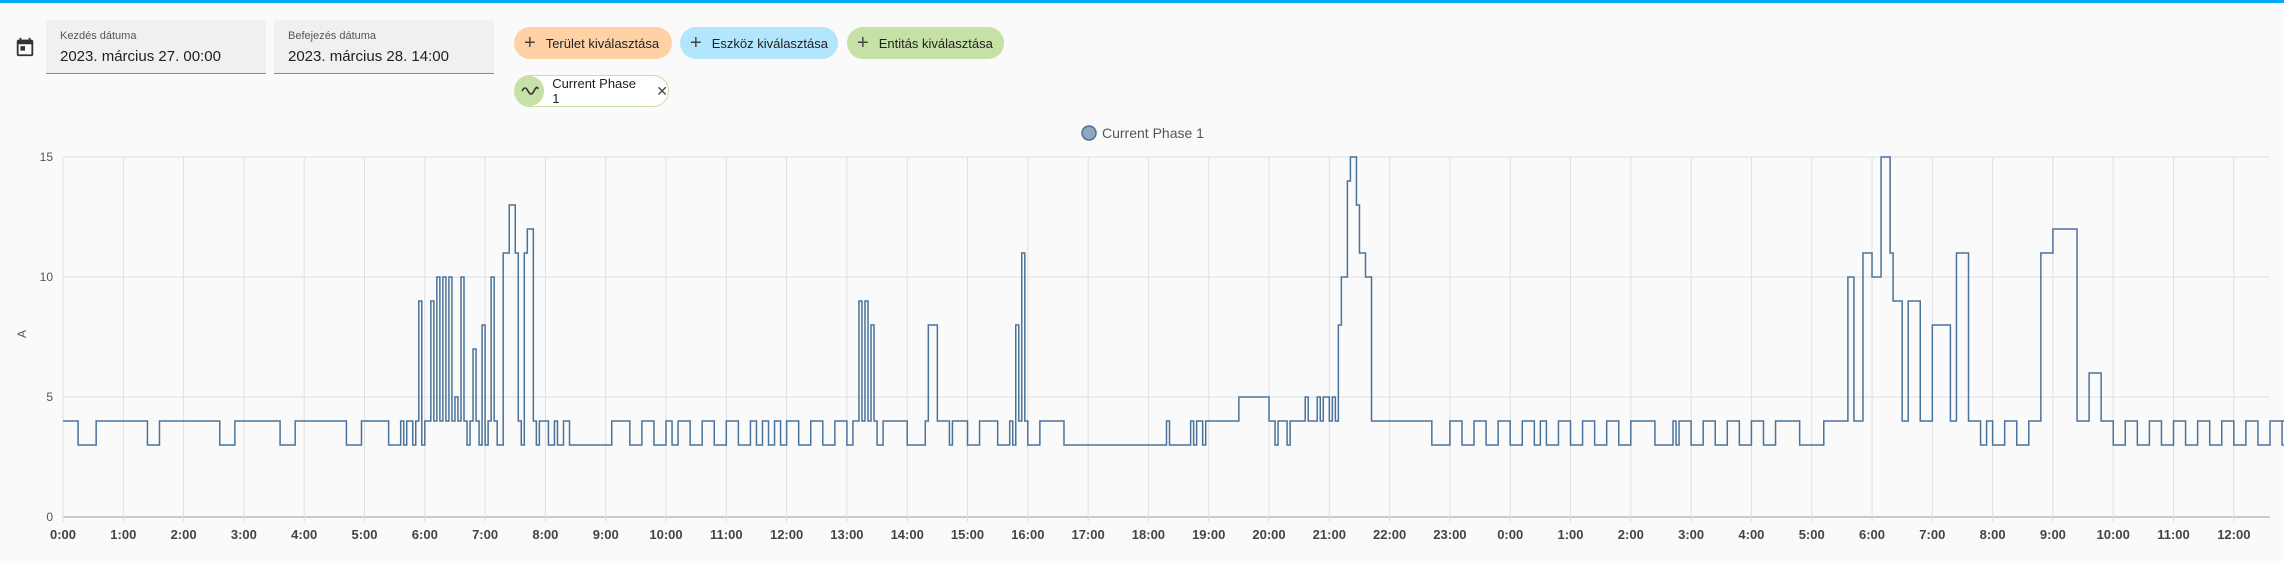  Describe the element at coordinates (1087, 534) in the screenshot. I see `x-tick-label: 17:00` at that location.